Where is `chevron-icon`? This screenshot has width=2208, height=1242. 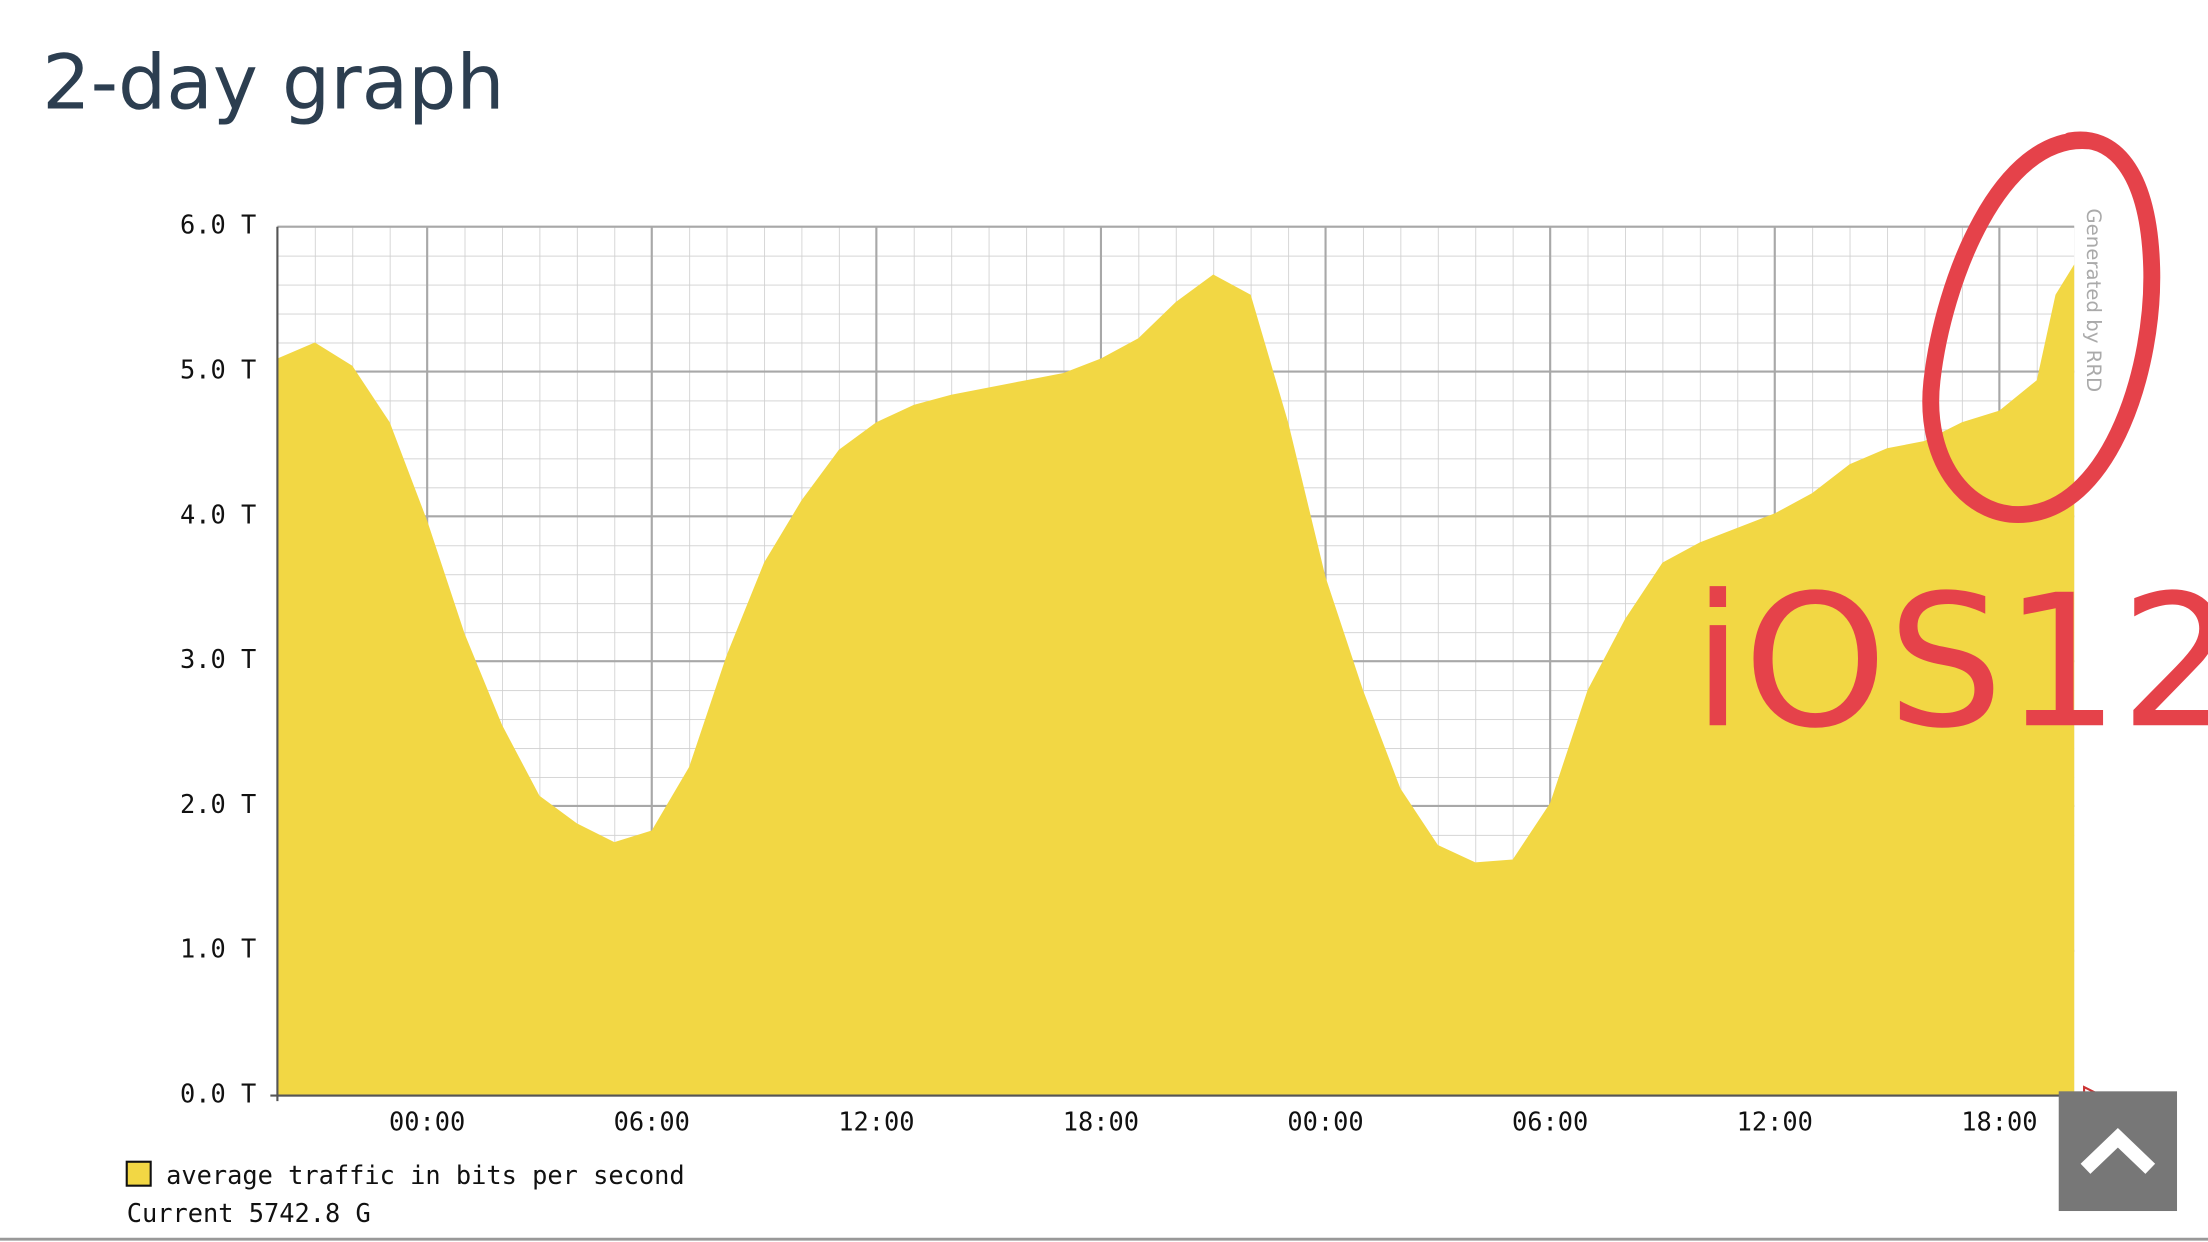 chevron-icon is located at coordinates (2118, 1151).